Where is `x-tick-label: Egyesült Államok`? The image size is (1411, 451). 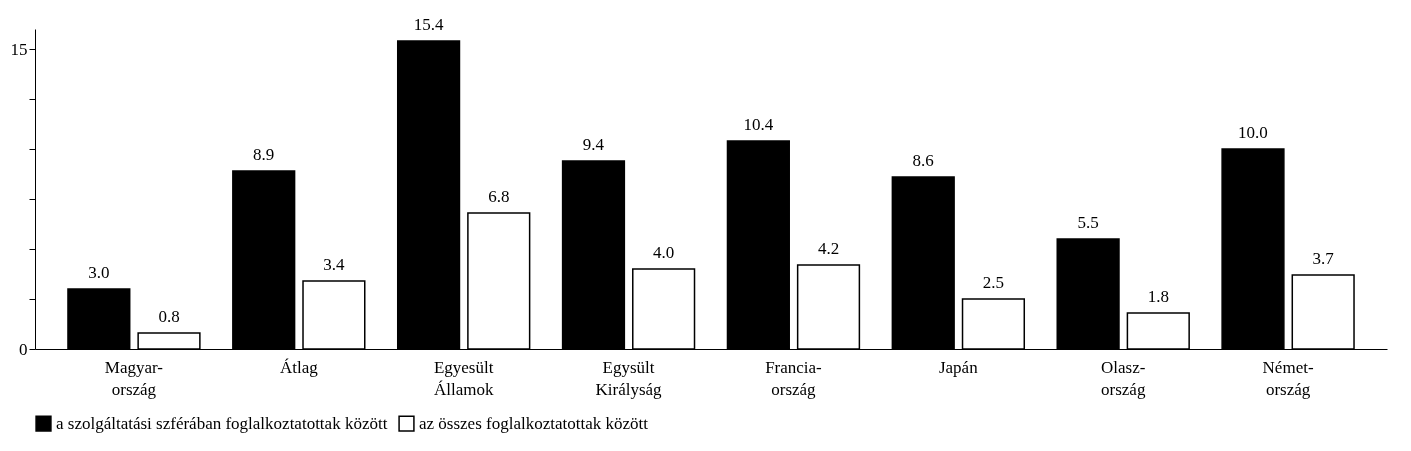
x-tick-label: Egyesült Államok is located at coordinates (463, 378).